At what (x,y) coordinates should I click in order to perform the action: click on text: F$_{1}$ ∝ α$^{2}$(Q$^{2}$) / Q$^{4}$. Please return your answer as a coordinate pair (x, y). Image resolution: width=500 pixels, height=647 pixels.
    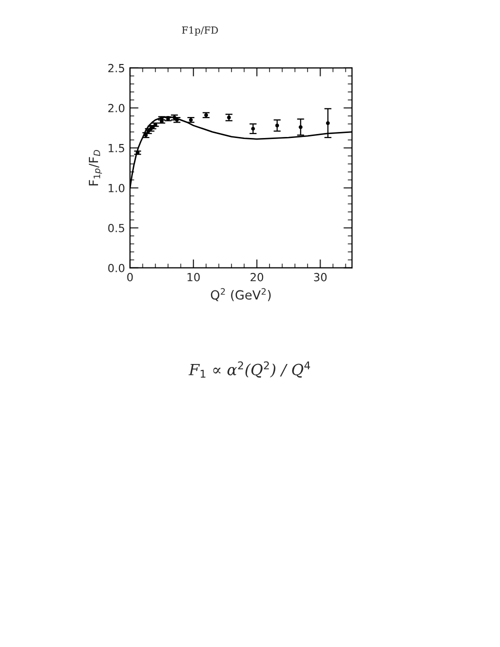
    Looking at the image, I should click on (249, 369).